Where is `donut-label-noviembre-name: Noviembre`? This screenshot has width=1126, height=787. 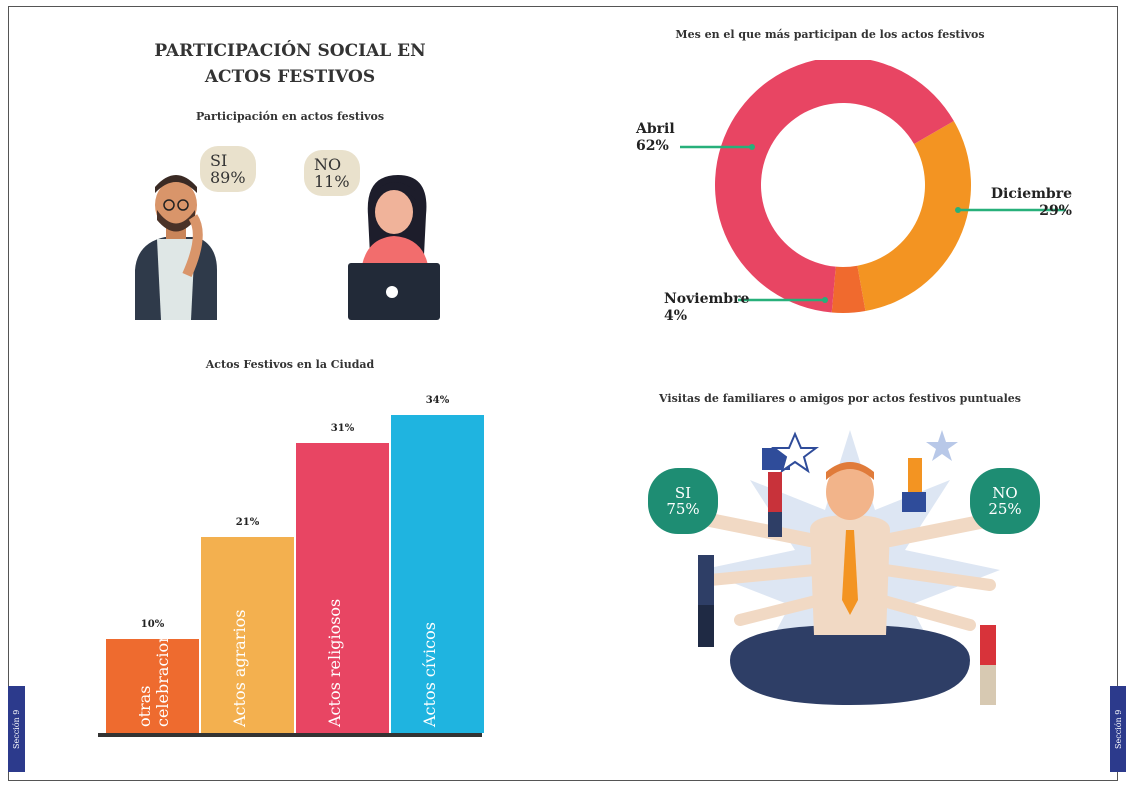
donut-label-noviembre-name: Noviembre is located at coordinates (707, 299).